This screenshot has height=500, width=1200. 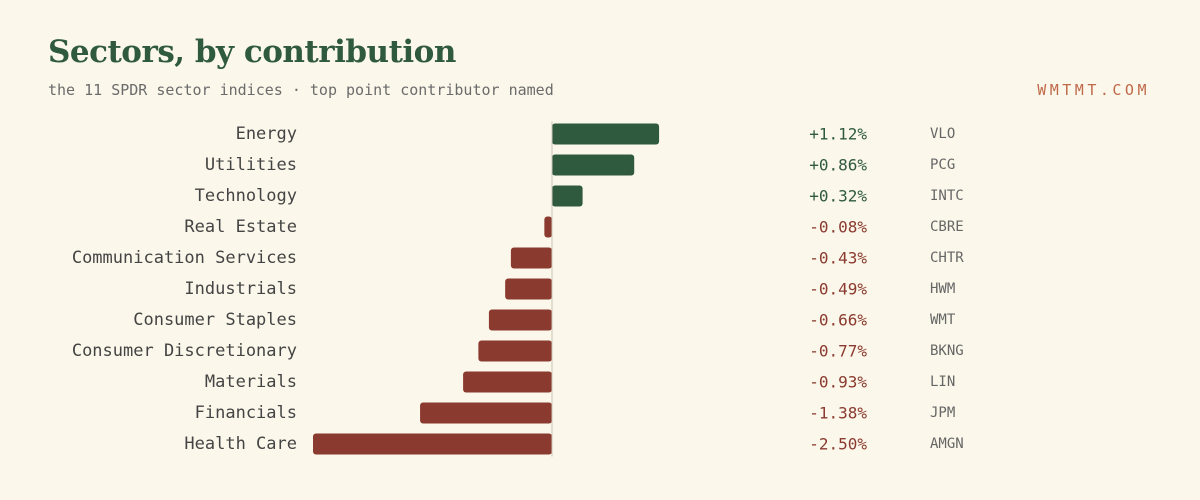 What do you see at coordinates (240, 444) in the screenshot?
I see `sector-label: Health Care` at bounding box center [240, 444].